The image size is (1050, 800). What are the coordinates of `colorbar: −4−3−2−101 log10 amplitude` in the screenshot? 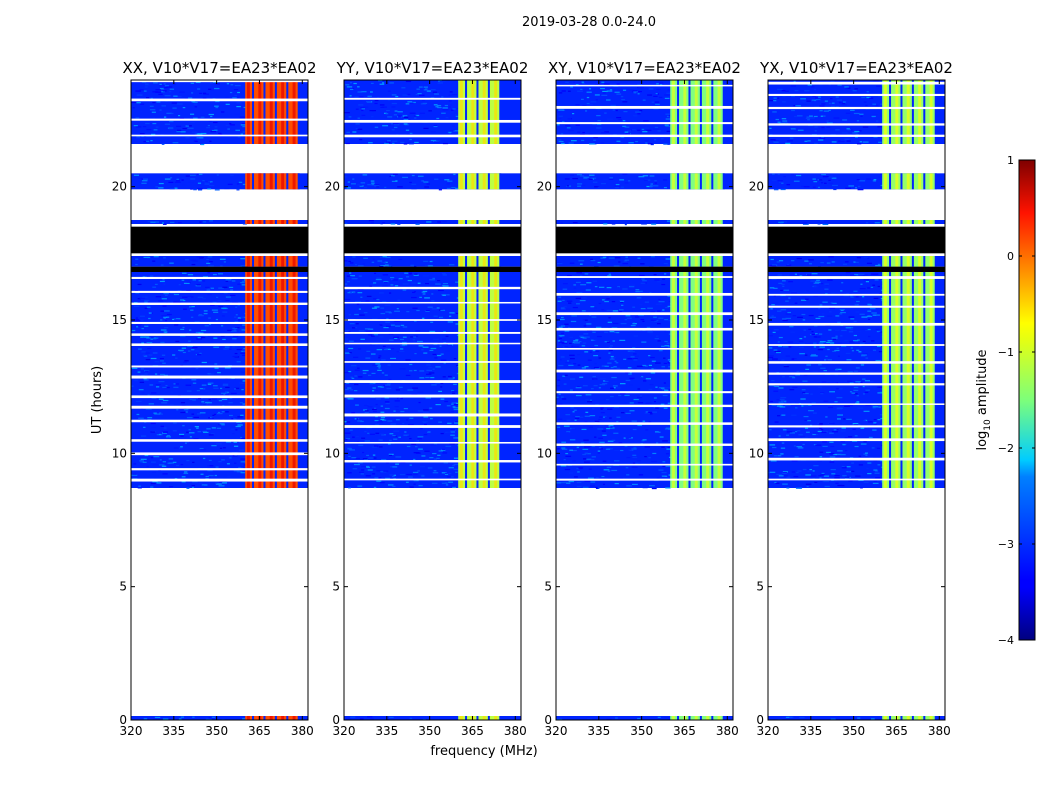 It's located at (1005, 400).